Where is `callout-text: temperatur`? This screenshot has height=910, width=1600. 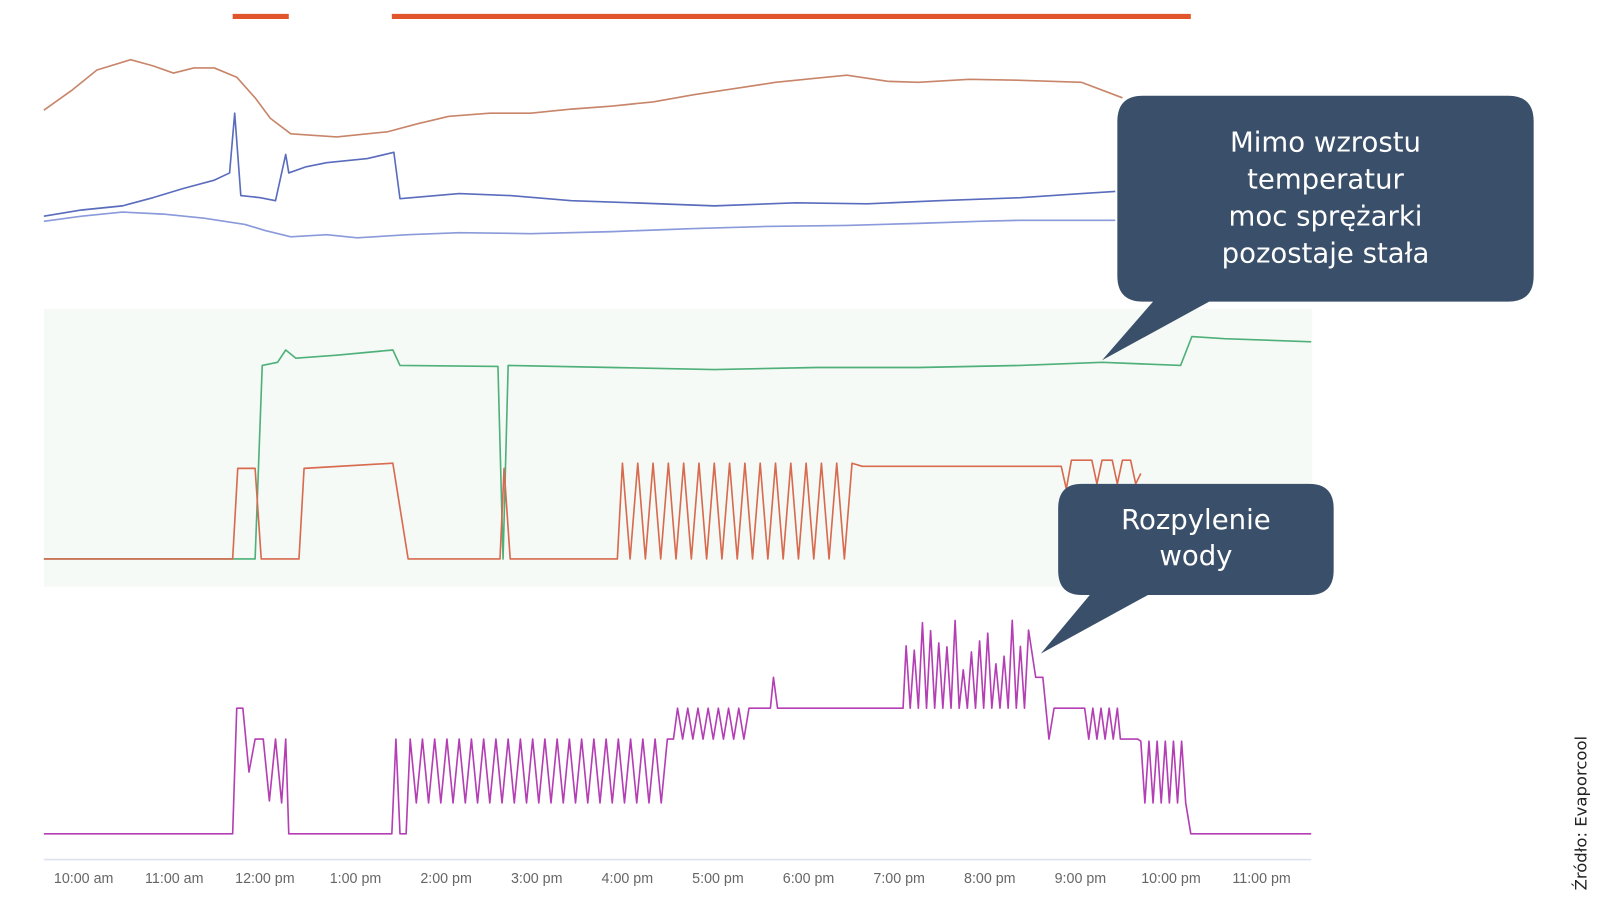
callout-text: temperatur is located at coordinates (1325, 178).